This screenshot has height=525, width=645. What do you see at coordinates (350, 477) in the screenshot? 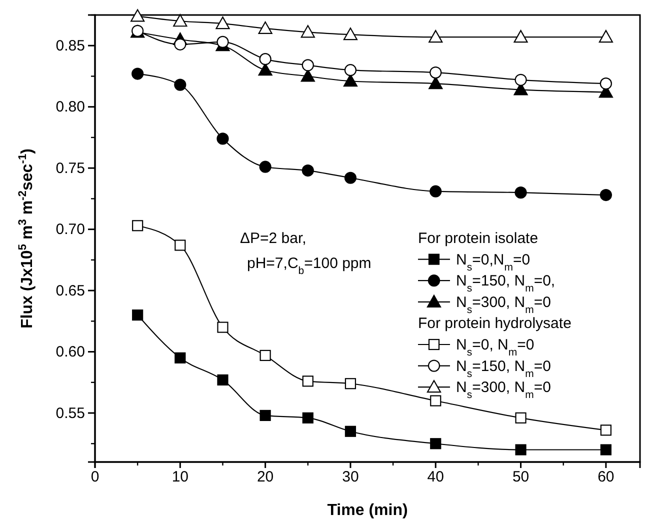
I see `x-tick-label: 30` at bounding box center [350, 477].